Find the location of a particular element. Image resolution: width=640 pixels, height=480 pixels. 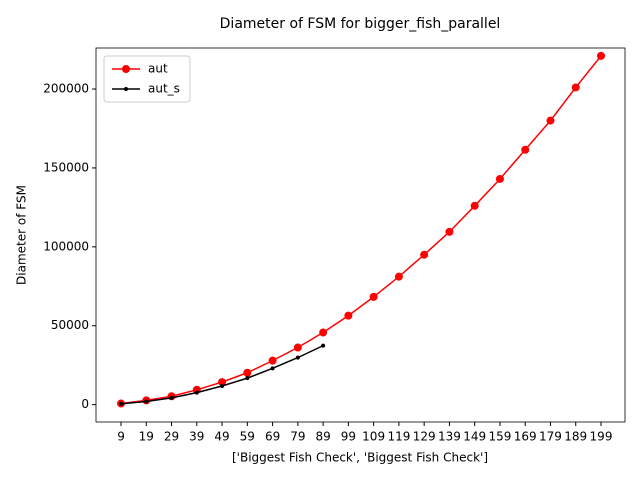

x-tick-label: 49 is located at coordinates (221, 437).